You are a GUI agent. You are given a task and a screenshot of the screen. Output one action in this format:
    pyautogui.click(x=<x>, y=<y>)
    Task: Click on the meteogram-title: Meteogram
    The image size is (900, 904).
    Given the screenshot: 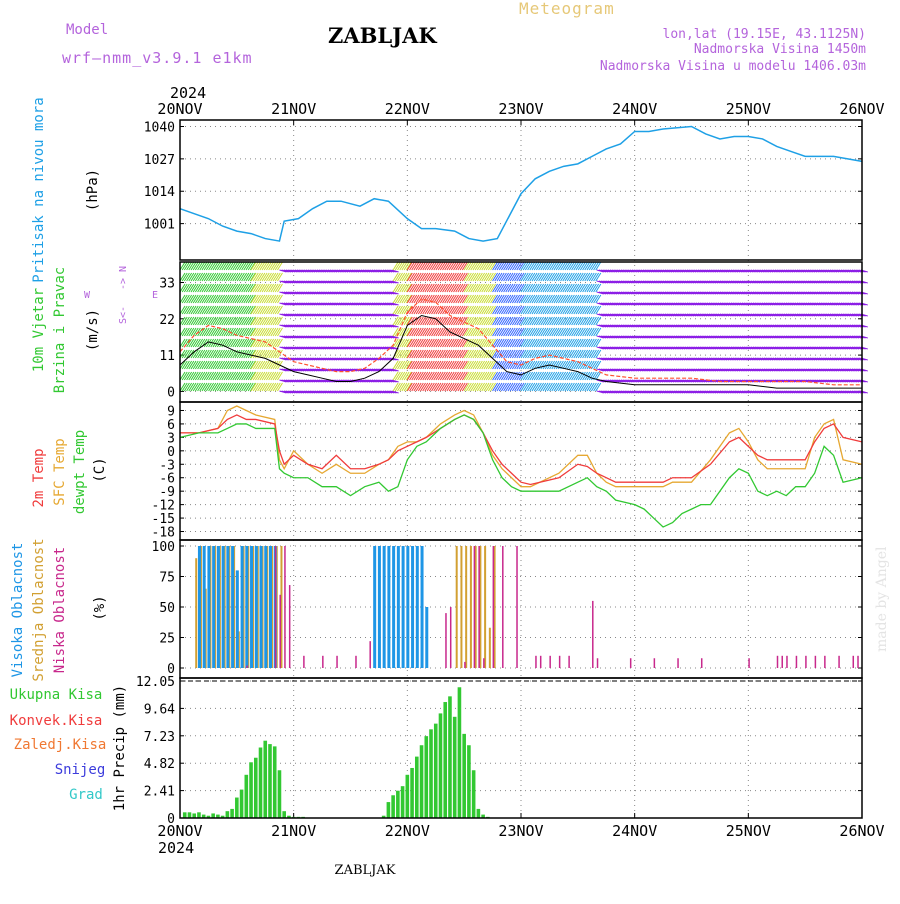 What is the action you would take?
    pyautogui.click(x=567, y=9)
    